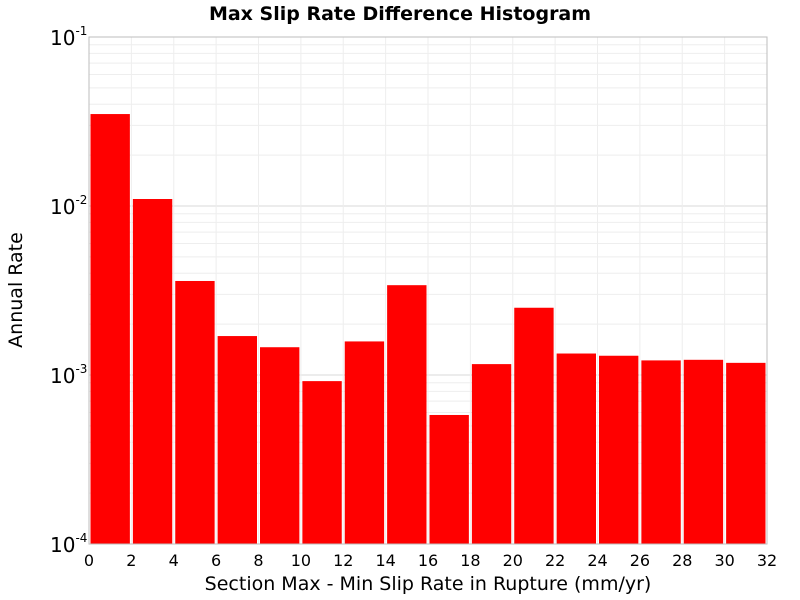 This screenshot has width=800, height=600. Describe the element at coordinates (470, 560) in the screenshot. I see `x-tick-label: 18` at that location.